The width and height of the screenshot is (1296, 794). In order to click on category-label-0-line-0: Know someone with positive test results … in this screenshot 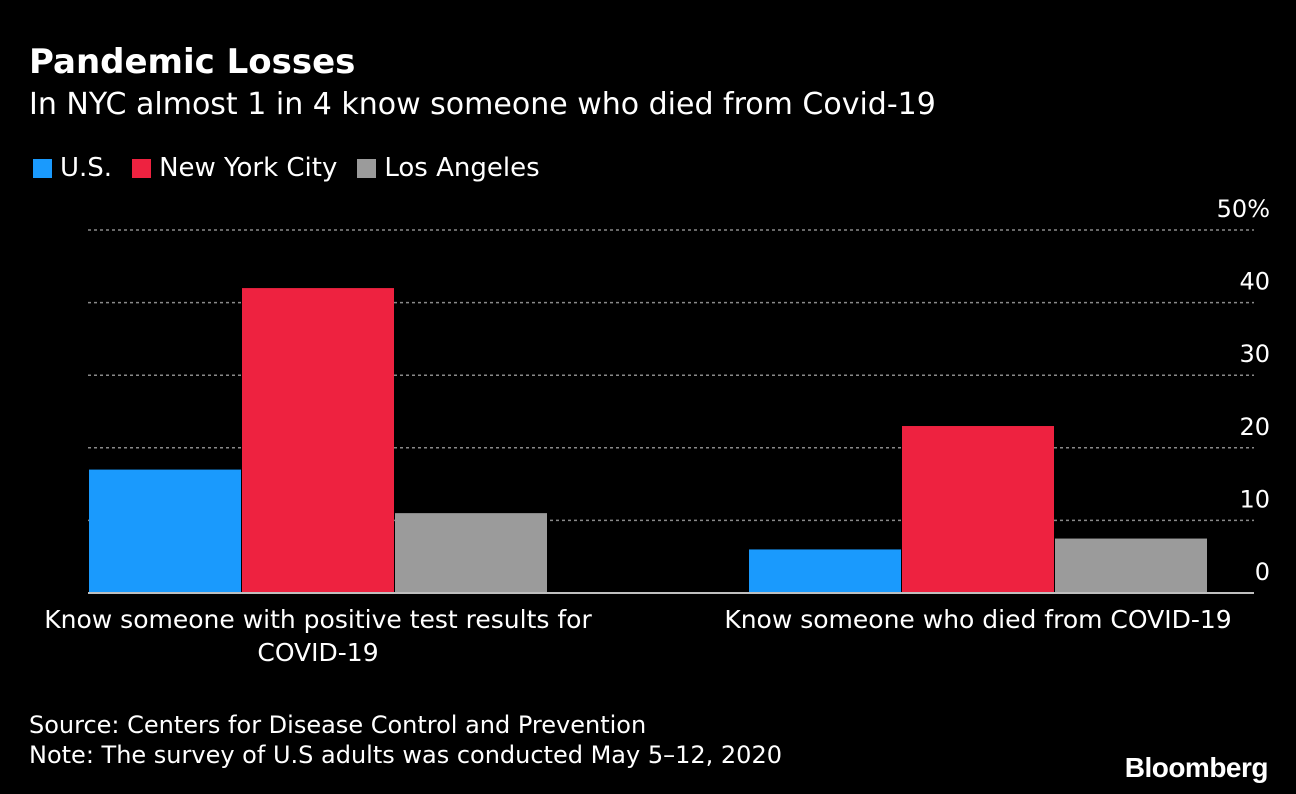, I will do `click(318, 619)`.